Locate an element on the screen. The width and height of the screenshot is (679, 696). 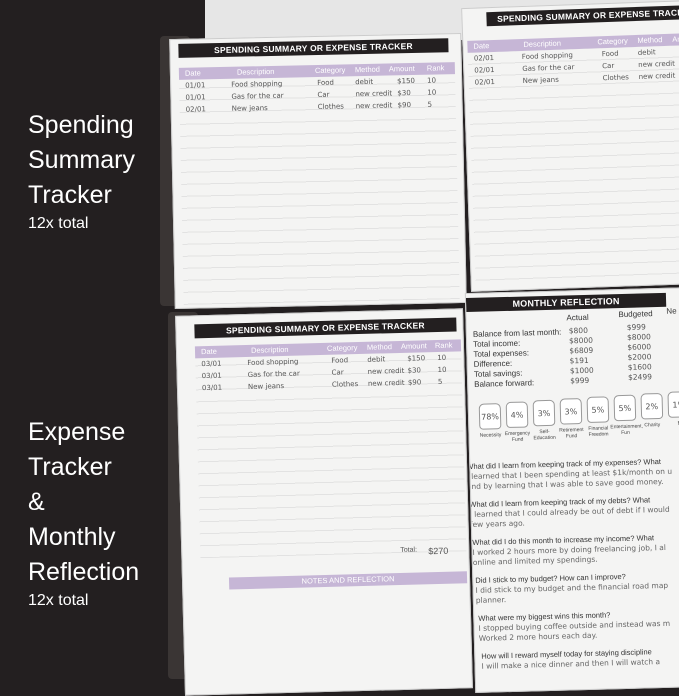
reflection-actual: $800 is located at coordinates (578, 330).